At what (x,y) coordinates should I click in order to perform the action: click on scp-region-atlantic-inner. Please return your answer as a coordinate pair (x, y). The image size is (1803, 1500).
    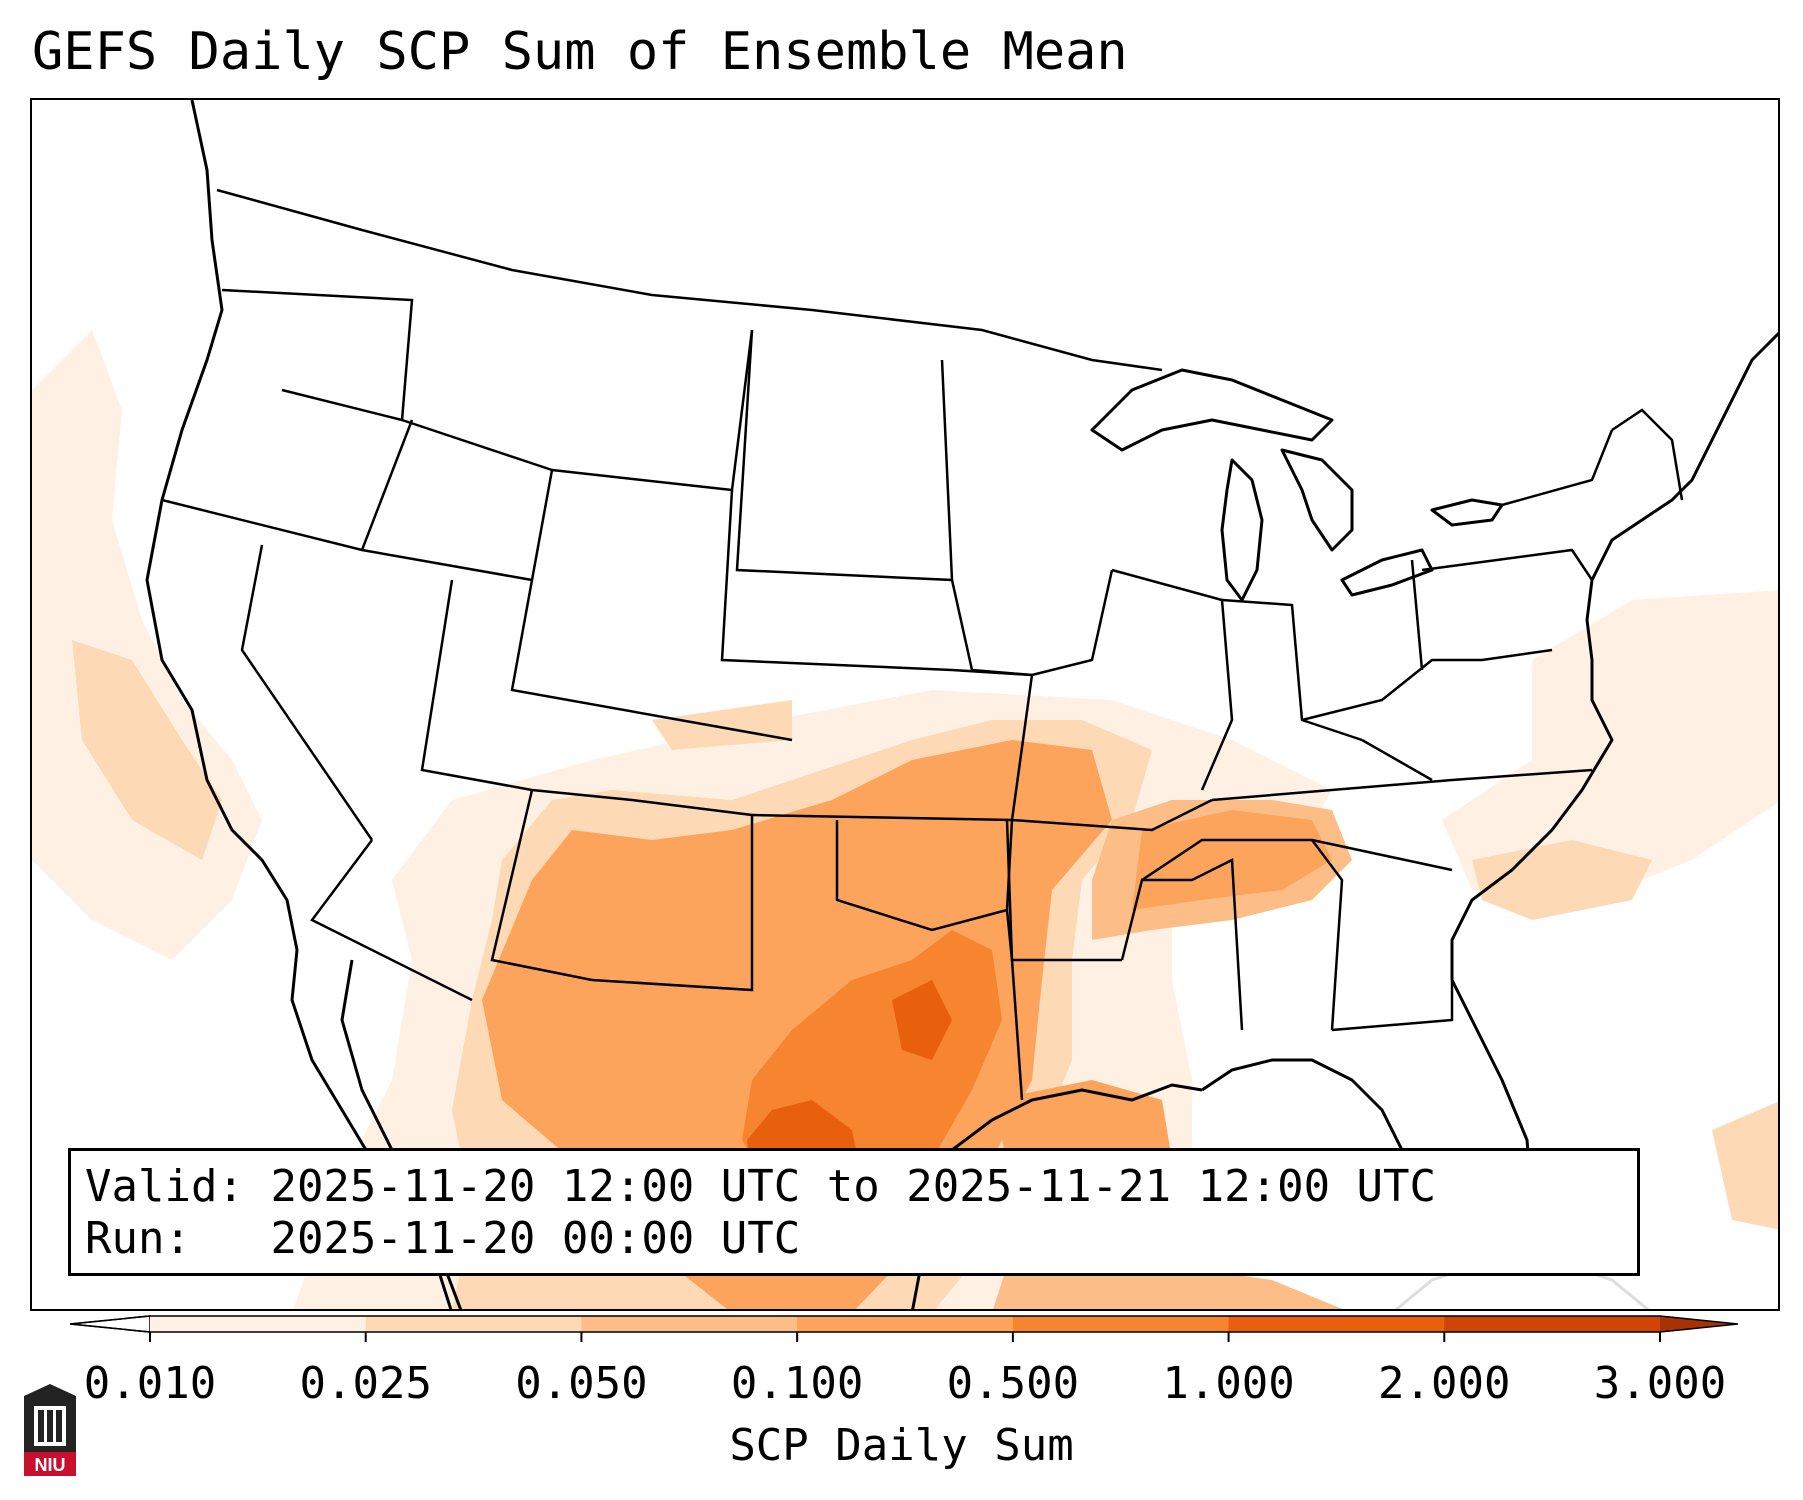
    Looking at the image, I should click on (1562, 880).